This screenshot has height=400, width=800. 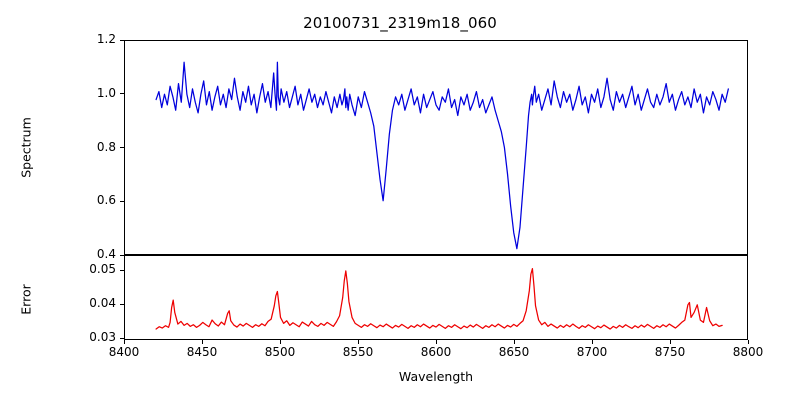 I want to click on y-tick-label-spectrum: 0.4, so click(x=106, y=254).